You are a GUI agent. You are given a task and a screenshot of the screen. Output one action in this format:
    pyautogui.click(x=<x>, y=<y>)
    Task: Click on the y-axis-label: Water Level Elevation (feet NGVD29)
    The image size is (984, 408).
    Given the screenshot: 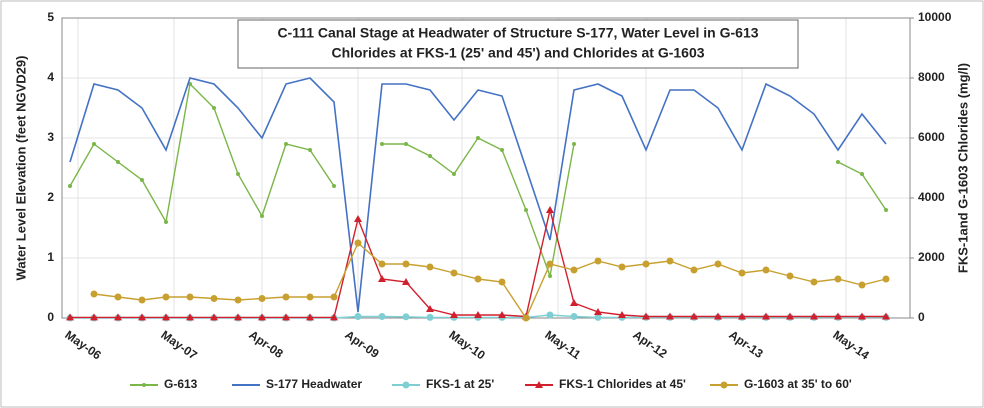 What is the action you would take?
    pyautogui.click(x=20, y=168)
    